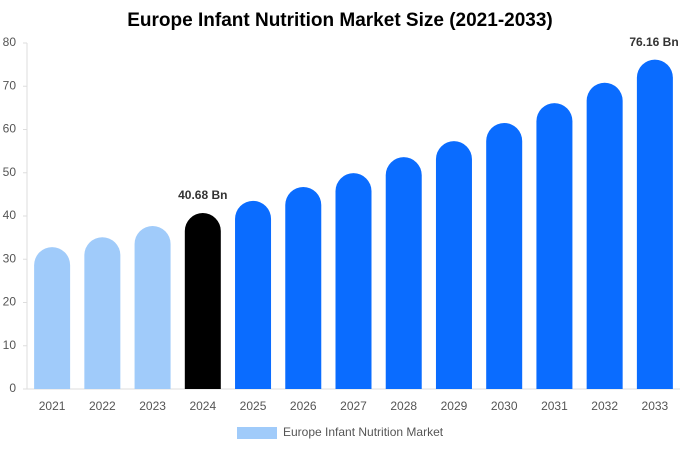 This screenshot has height=450, width=680. What do you see at coordinates (102, 406) in the screenshot?
I see `x-tick-label: 2022` at bounding box center [102, 406].